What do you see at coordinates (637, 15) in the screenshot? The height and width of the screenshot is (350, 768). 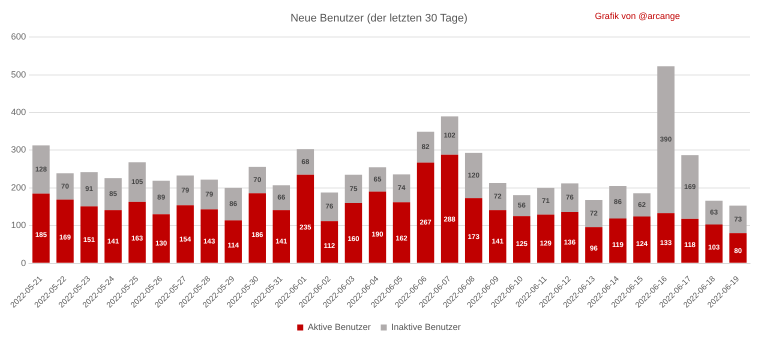 I see `text: Grafik von @arcange` at bounding box center [637, 15].